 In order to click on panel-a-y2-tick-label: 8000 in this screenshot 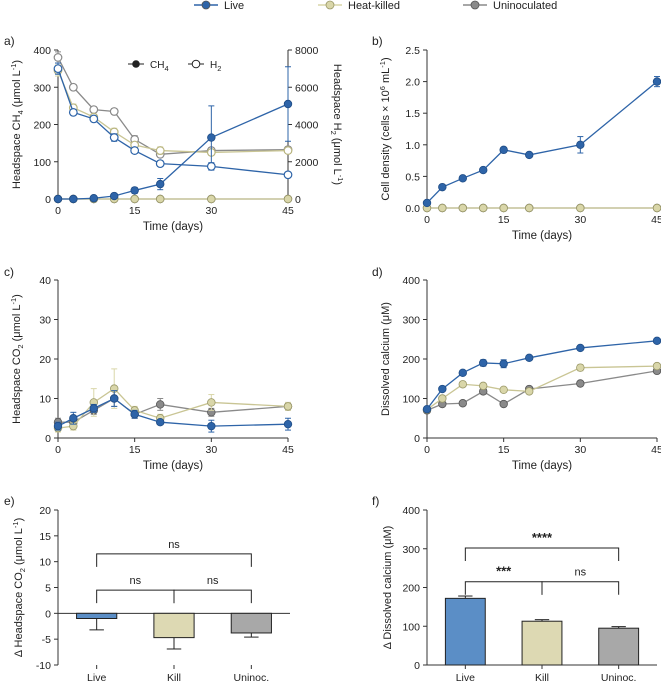, I will do `click(307, 51)`.